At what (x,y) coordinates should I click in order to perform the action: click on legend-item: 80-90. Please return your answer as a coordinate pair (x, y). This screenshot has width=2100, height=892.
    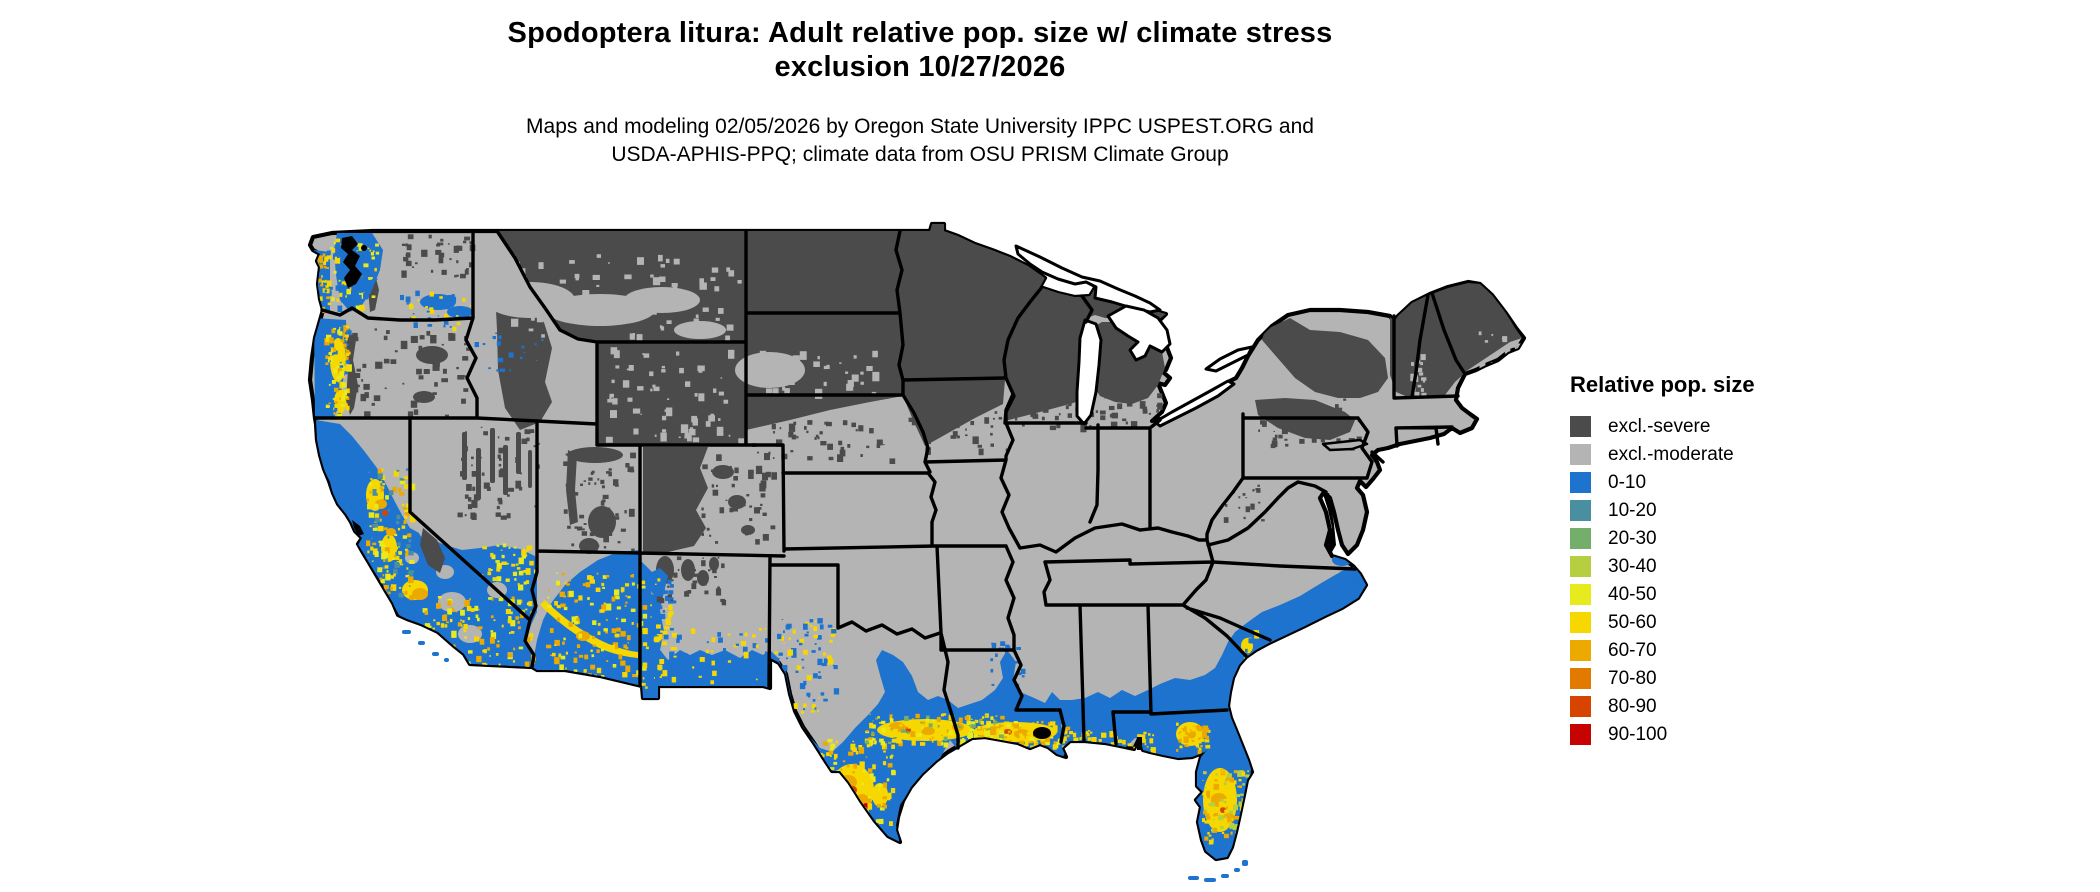
    Looking at the image, I should click on (1662, 706).